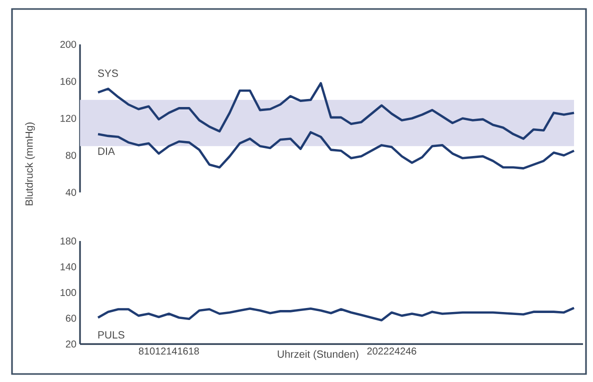 This screenshot has width=593, height=382. I want to click on y-tick-label: 140, so click(68, 266).